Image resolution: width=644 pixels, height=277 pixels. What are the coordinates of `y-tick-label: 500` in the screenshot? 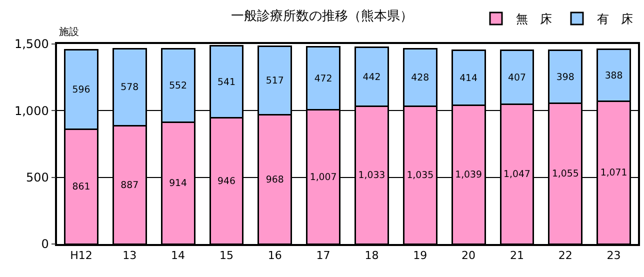 It's located at (37, 177).